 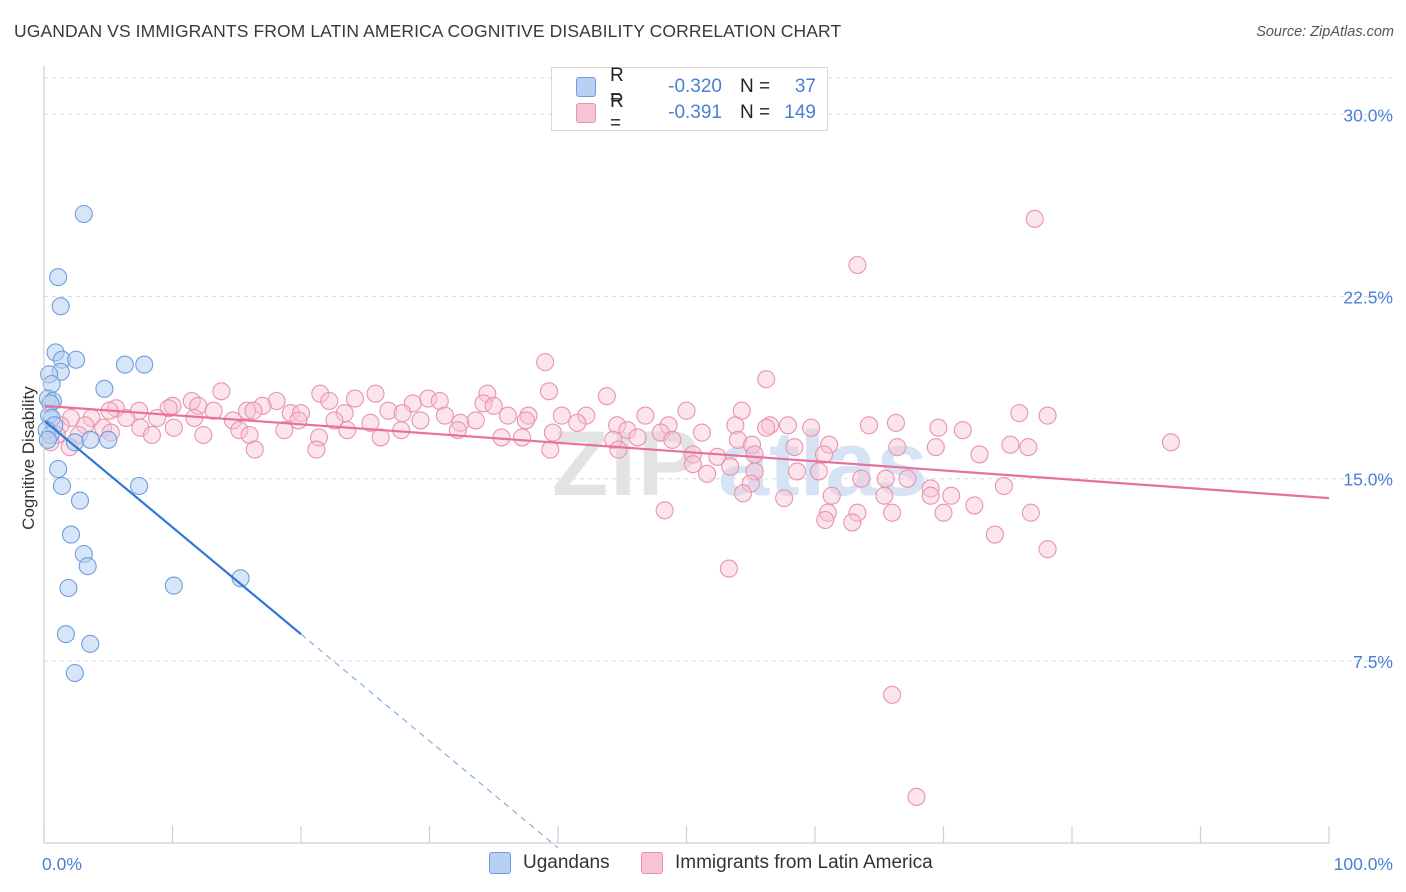 What do you see at coordinates (696, 112) in the screenshot?
I see `legend-row-latam: R = -0.391 N = 149` at bounding box center [696, 112].